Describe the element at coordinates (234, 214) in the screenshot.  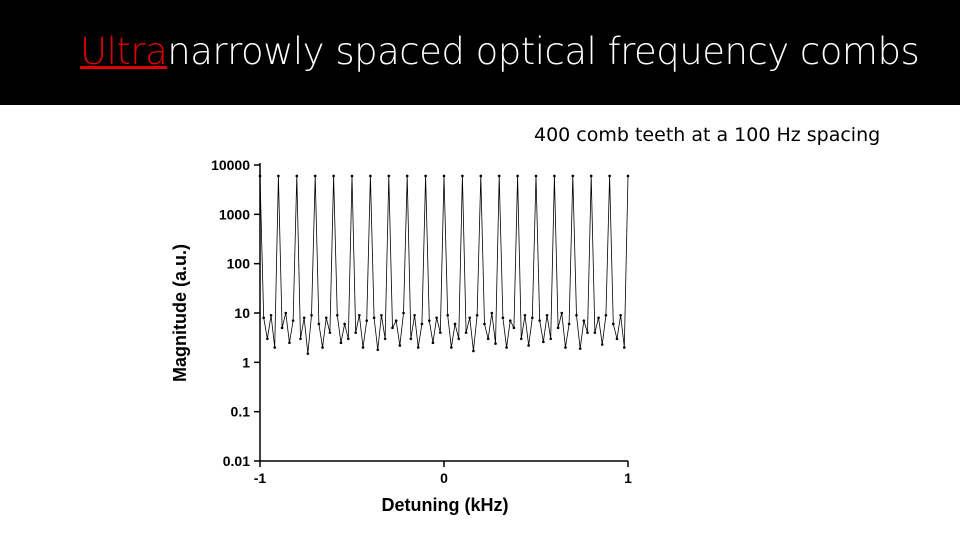
I see `y-tick-label: 1000` at that location.